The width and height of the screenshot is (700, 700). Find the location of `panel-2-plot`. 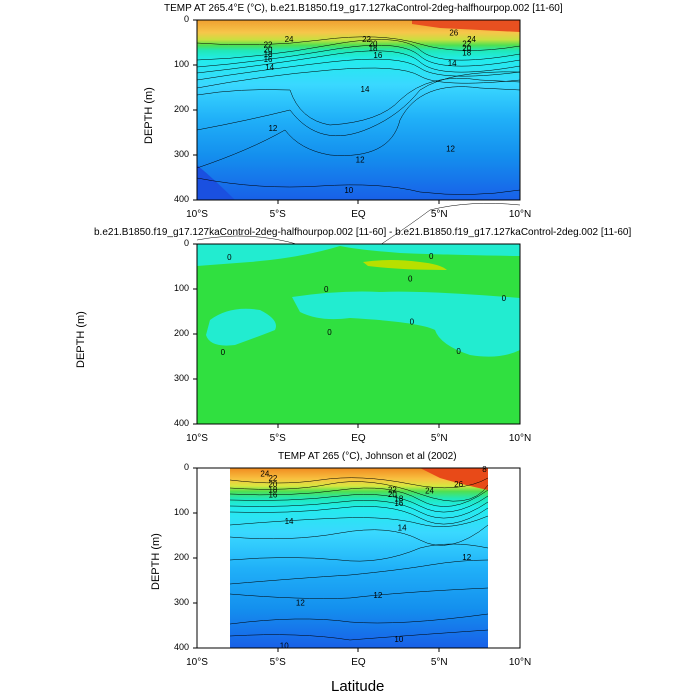

panel-2-plot is located at coordinates (358, 334).